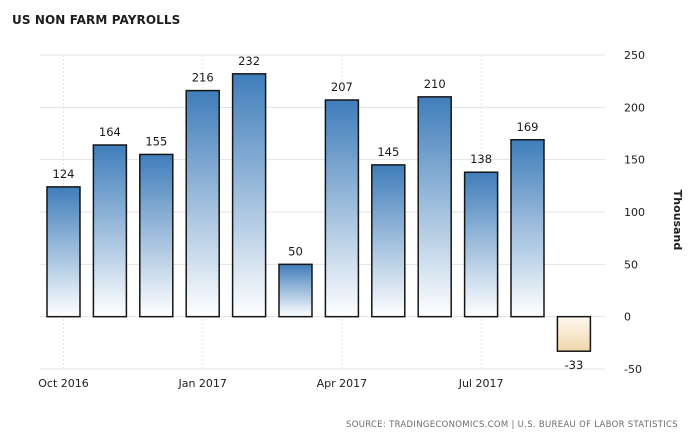 This screenshot has height=440, width=700. What do you see at coordinates (481, 383) in the screenshot?
I see `x-tick-label: Jul 2017` at bounding box center [481, 383].